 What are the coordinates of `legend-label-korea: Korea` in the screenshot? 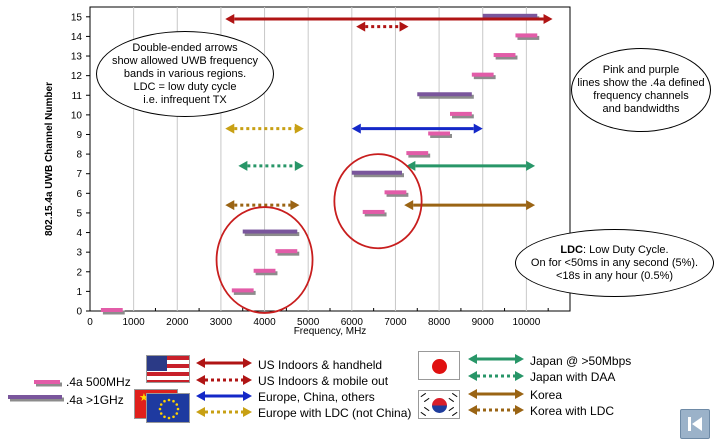 It's located at (546, 395).